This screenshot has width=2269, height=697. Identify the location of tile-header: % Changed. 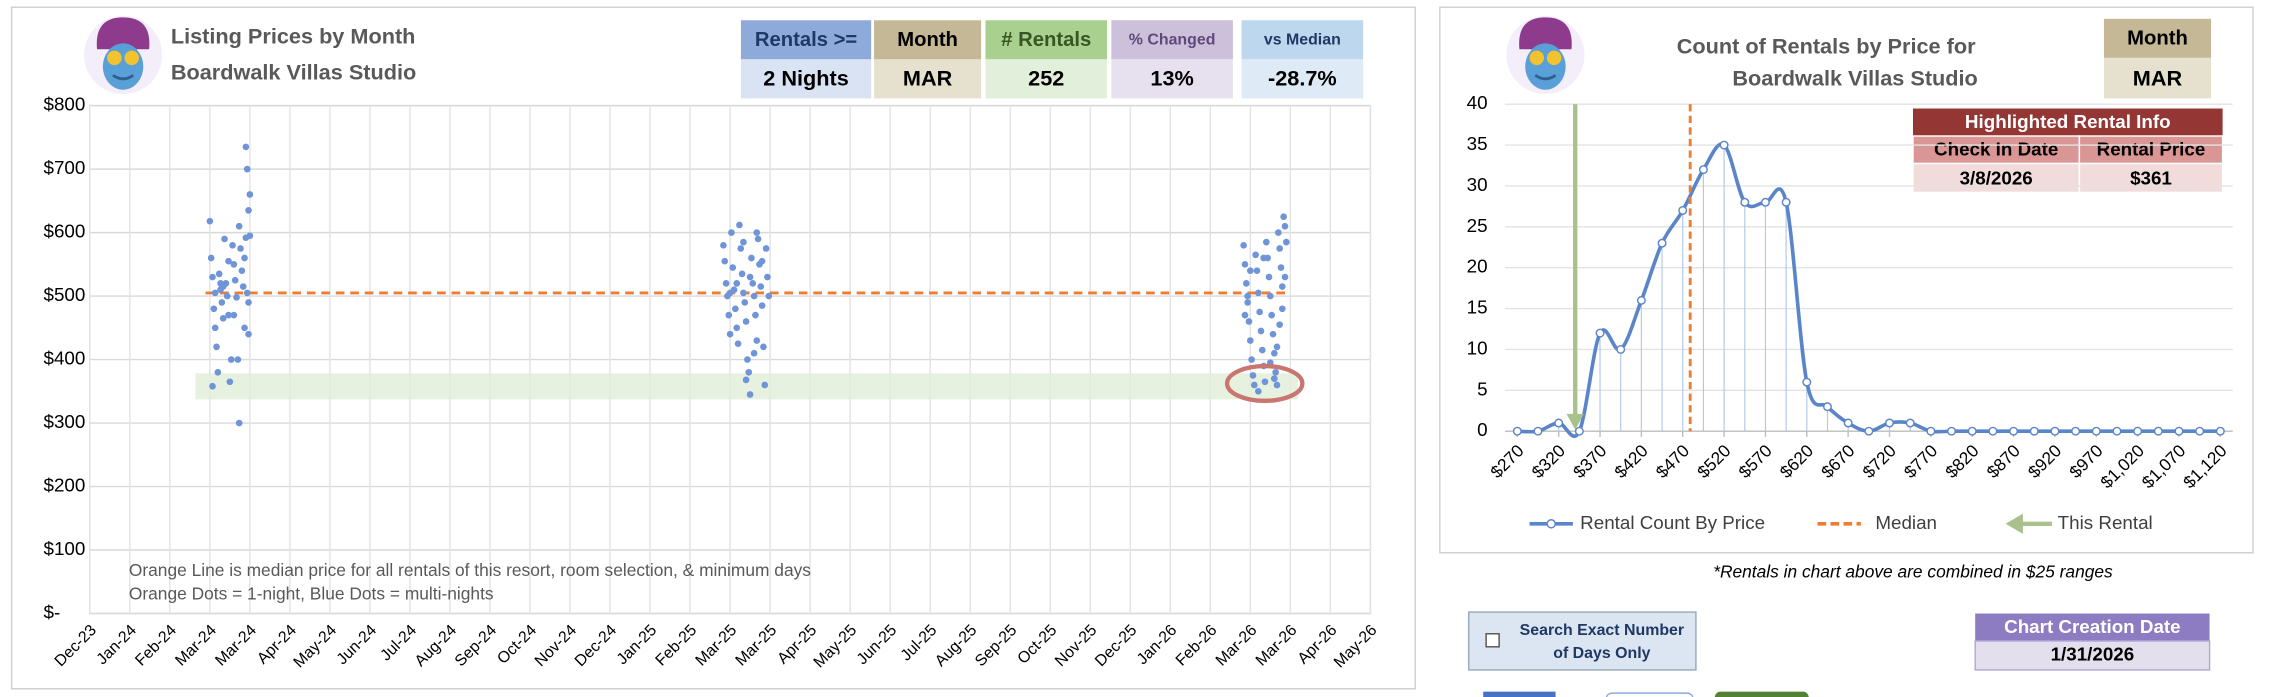
(1172, 40).